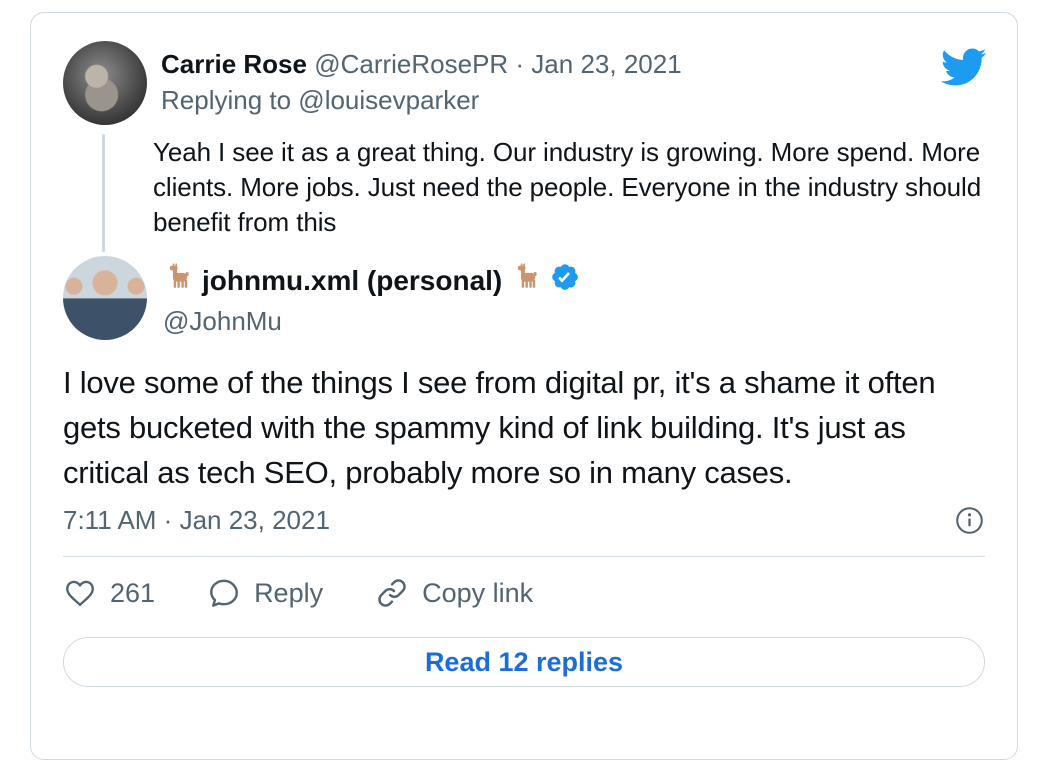 The width and height of the screenshot is (1050, 776). Describe the element at coordinates (498, 64) in the screenshot. I see `reply-author-meta: @CarrieRosePR · Jan 23, 2021` at that location.